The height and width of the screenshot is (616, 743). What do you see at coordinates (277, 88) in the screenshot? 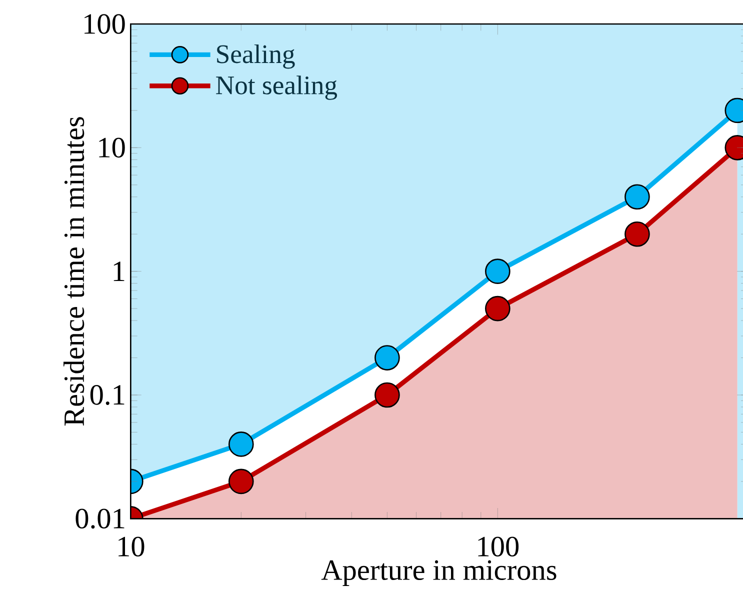
I see `legend-label: Not sealing` at bounding box center [277, 88].